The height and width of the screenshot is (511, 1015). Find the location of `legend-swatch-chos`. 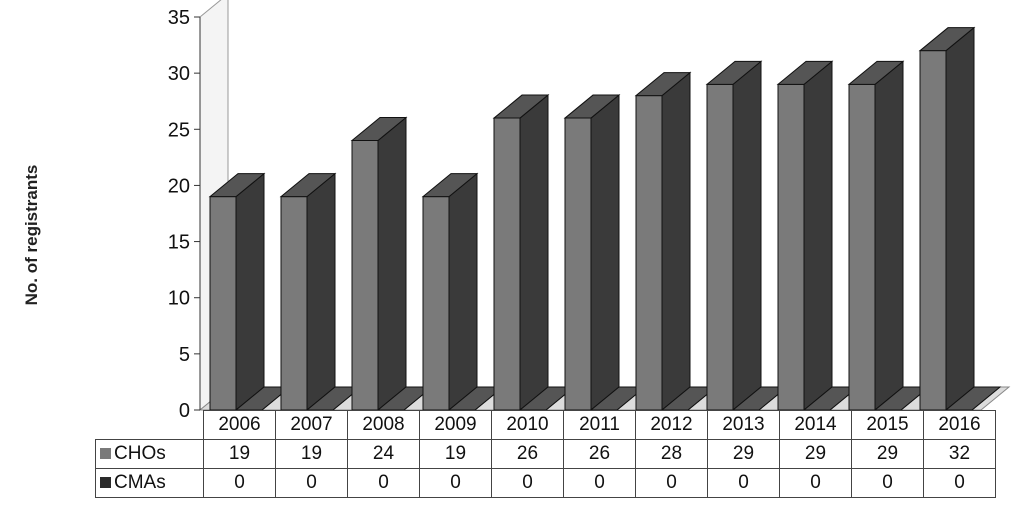

legend-swatch-chos is located at coordinates (105, 454).